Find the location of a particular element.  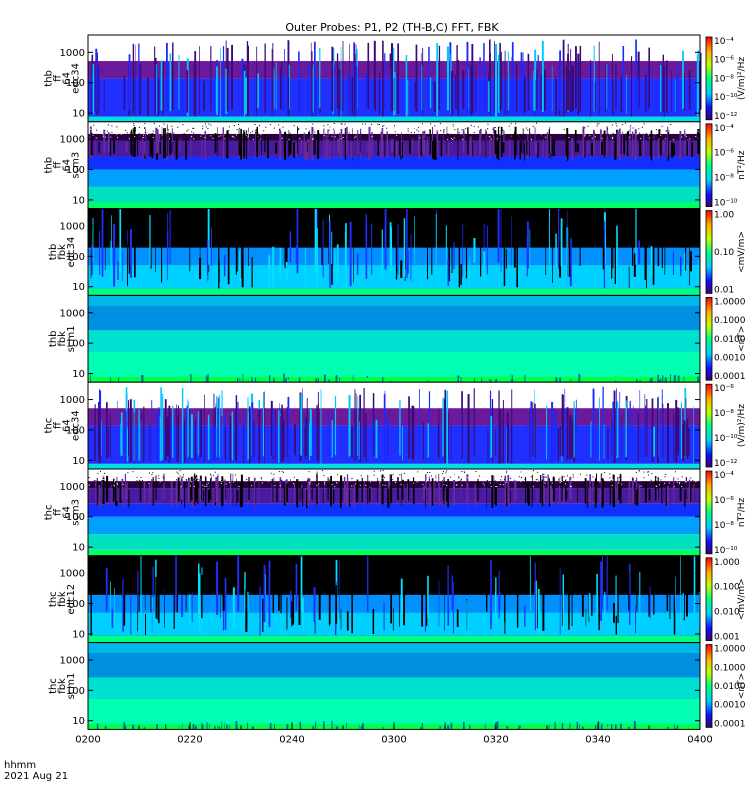

colorbar-tick-label: 10⁻⁴ is located at coordinates (724, 476).